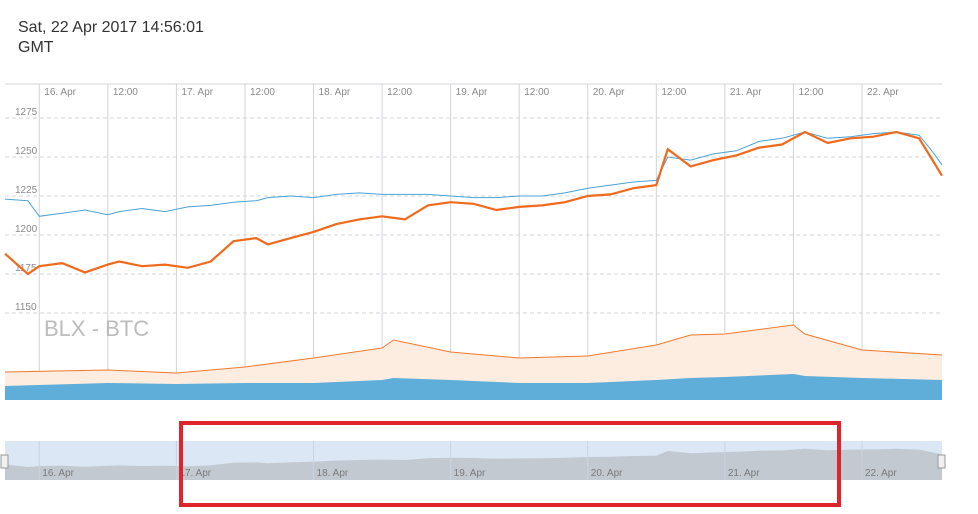 This screenshot has height=514, width=978. What do you see at coordinates (195, 473) in the screenshot?
I see `navigator-tick-label: 17. Apr` at bounding box center [195, 473].